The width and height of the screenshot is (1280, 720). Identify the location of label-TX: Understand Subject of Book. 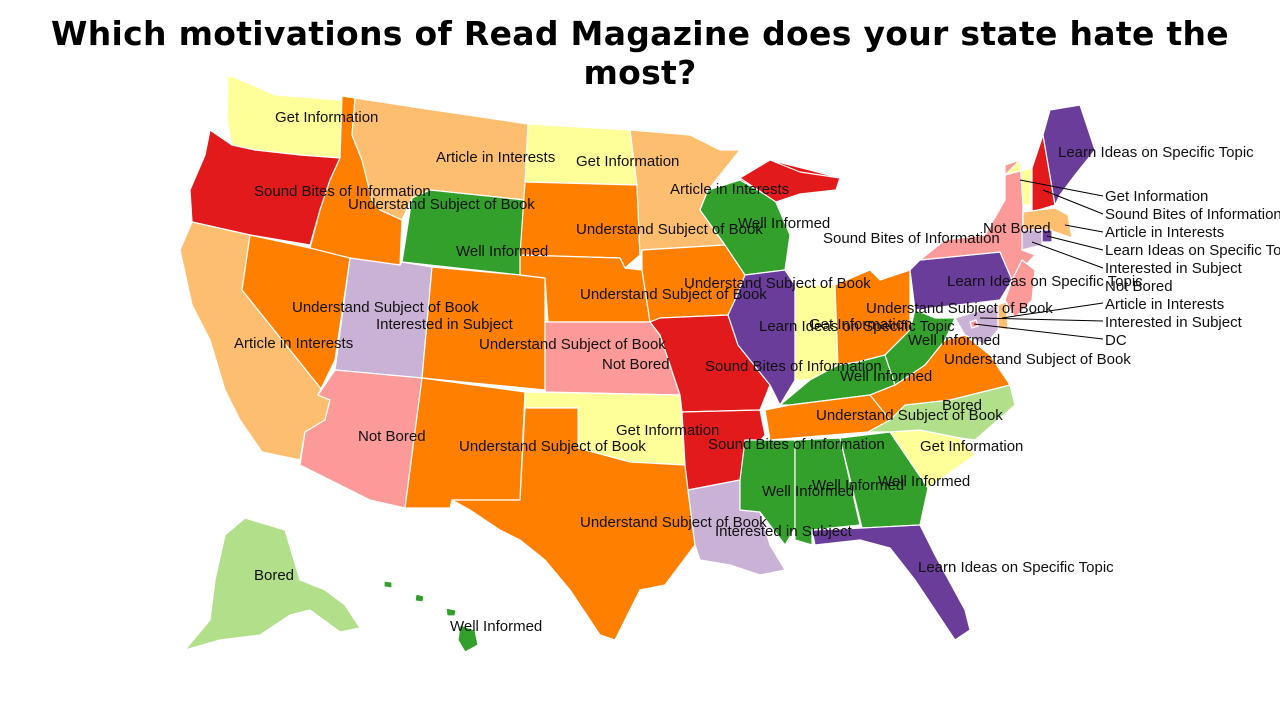
(673, 522).